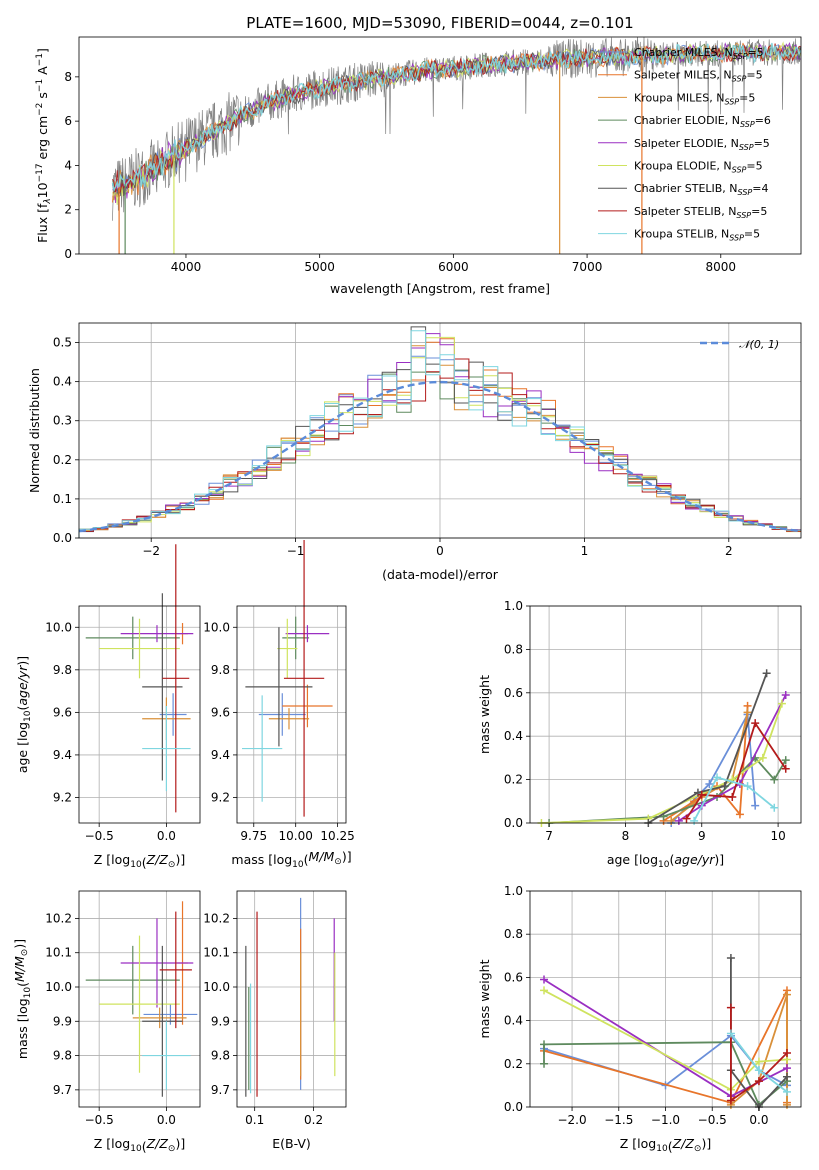  Describe the element at coordinates (22, 999) in the screenshot. I see `y-axis-label: mass [log10(M/M⊙)]` at that location.